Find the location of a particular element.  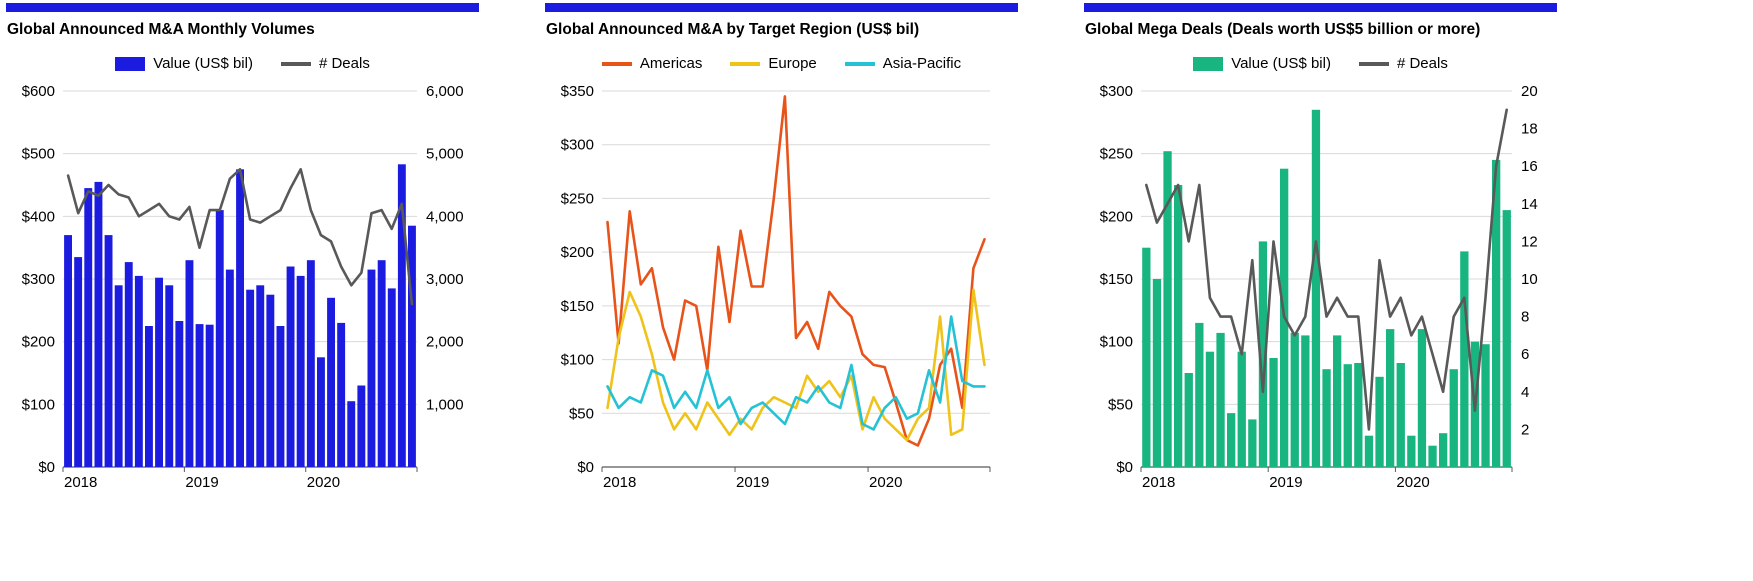

y-axis-tick-label: $600 is located at coordinates (38, 91).